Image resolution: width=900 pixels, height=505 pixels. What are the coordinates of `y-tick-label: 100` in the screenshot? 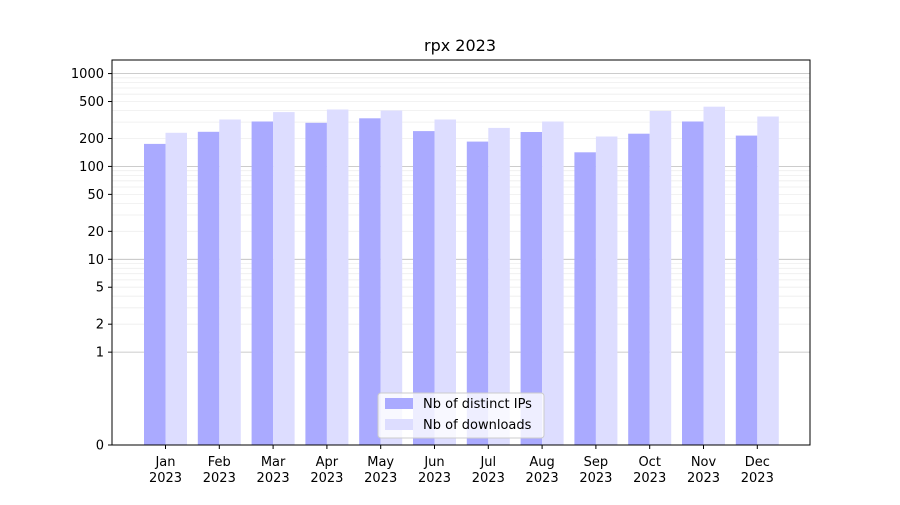 It's located at (91, 167).